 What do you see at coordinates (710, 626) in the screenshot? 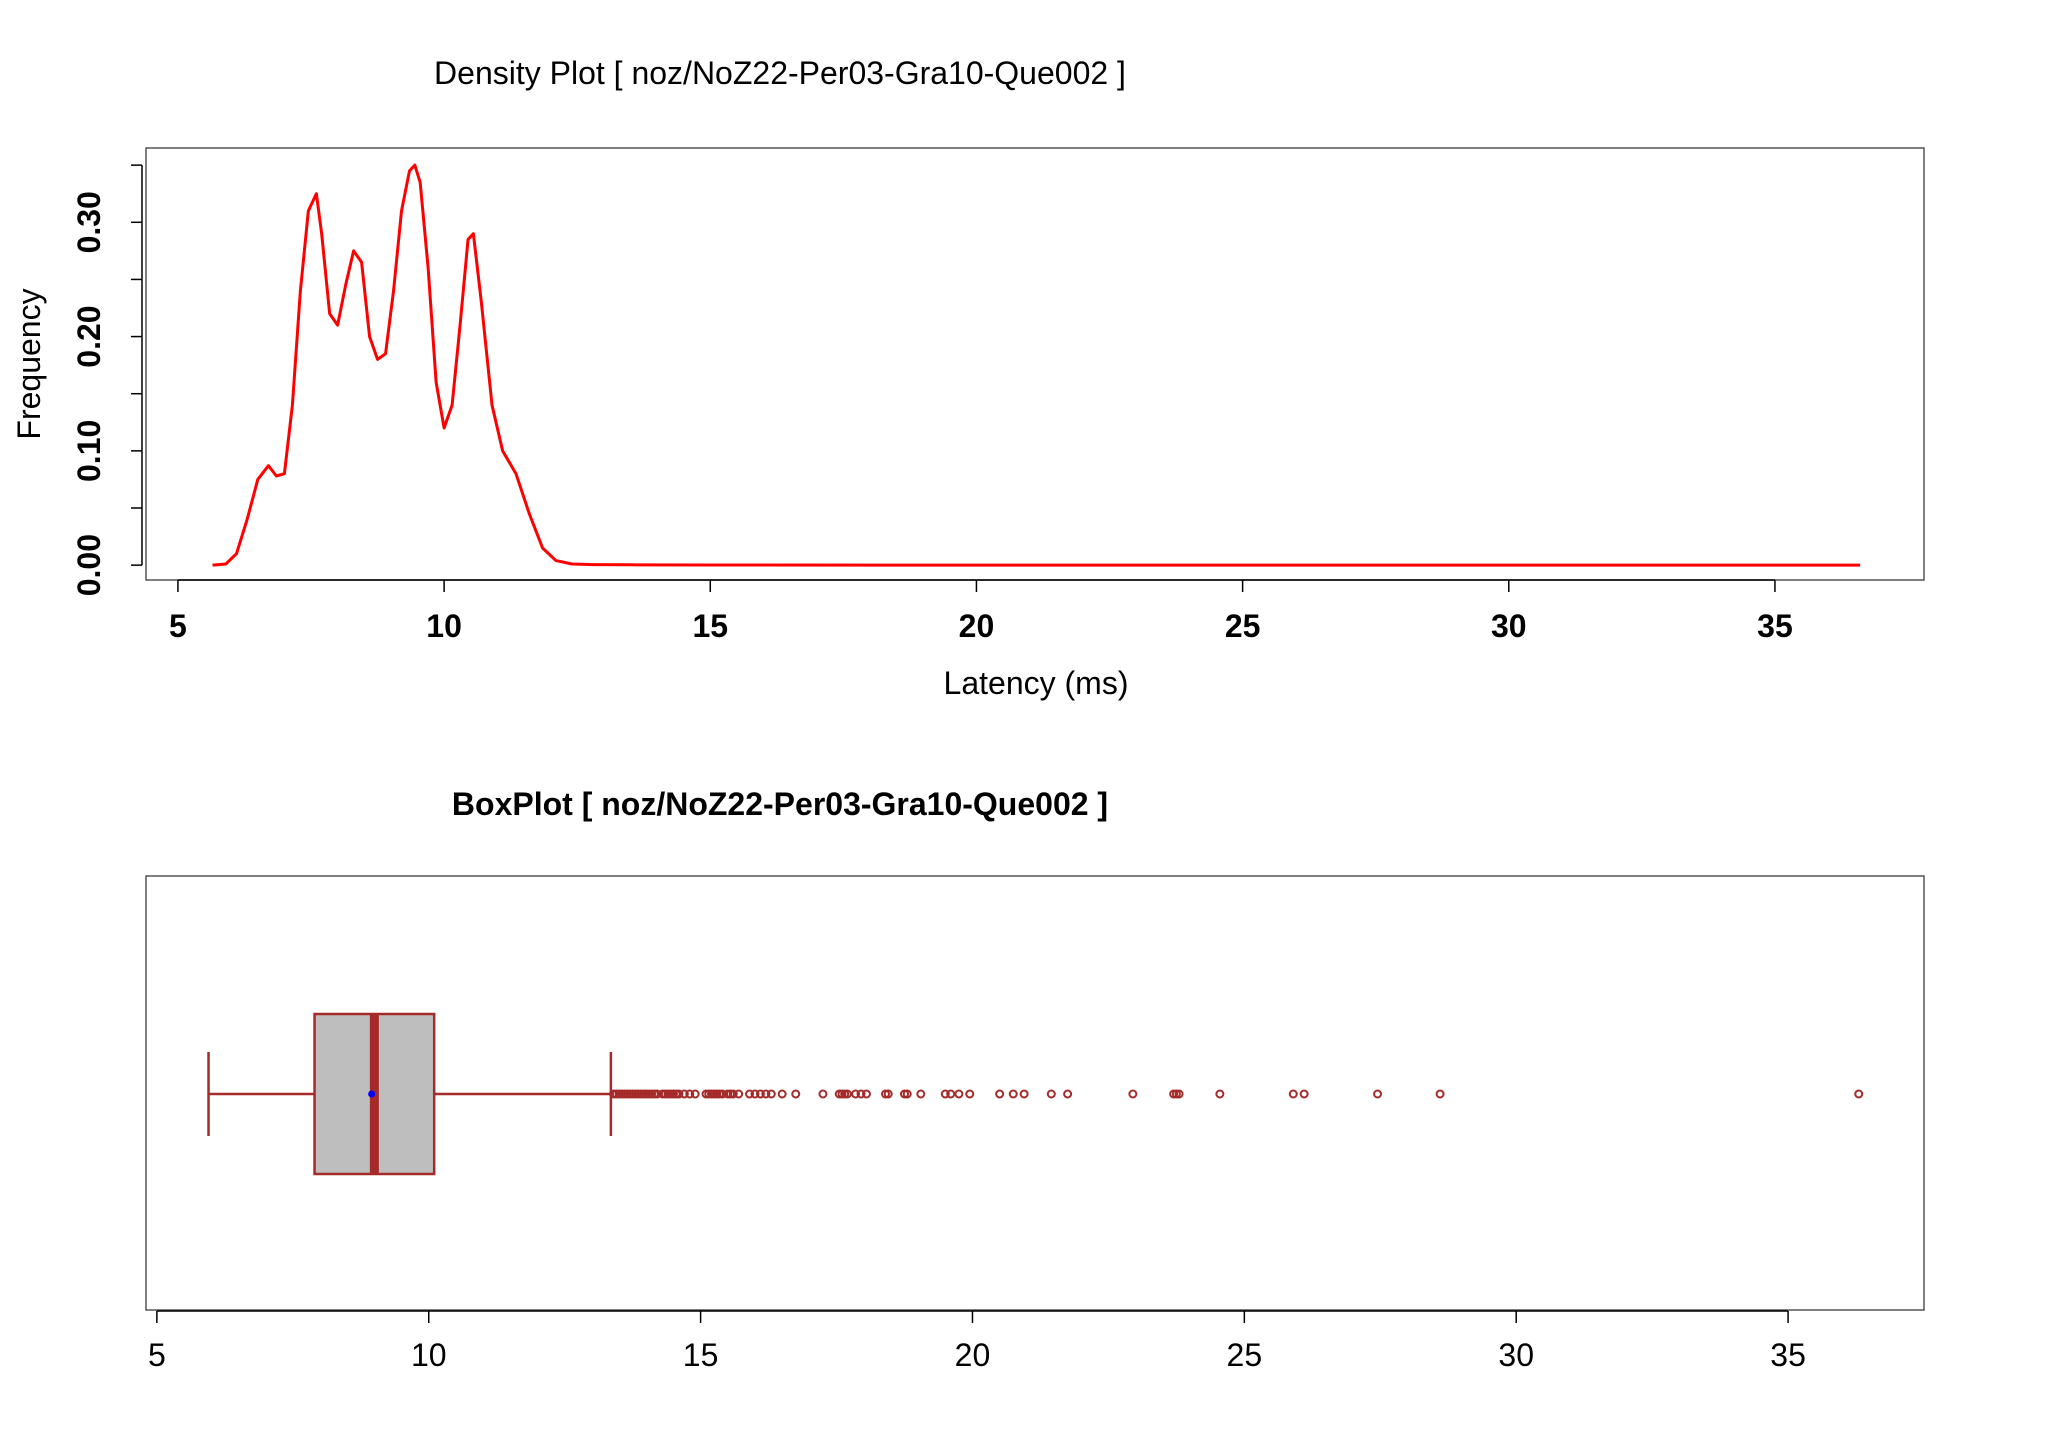
I see `density-x-tick-label: 15` at bounding box center [710, 626].